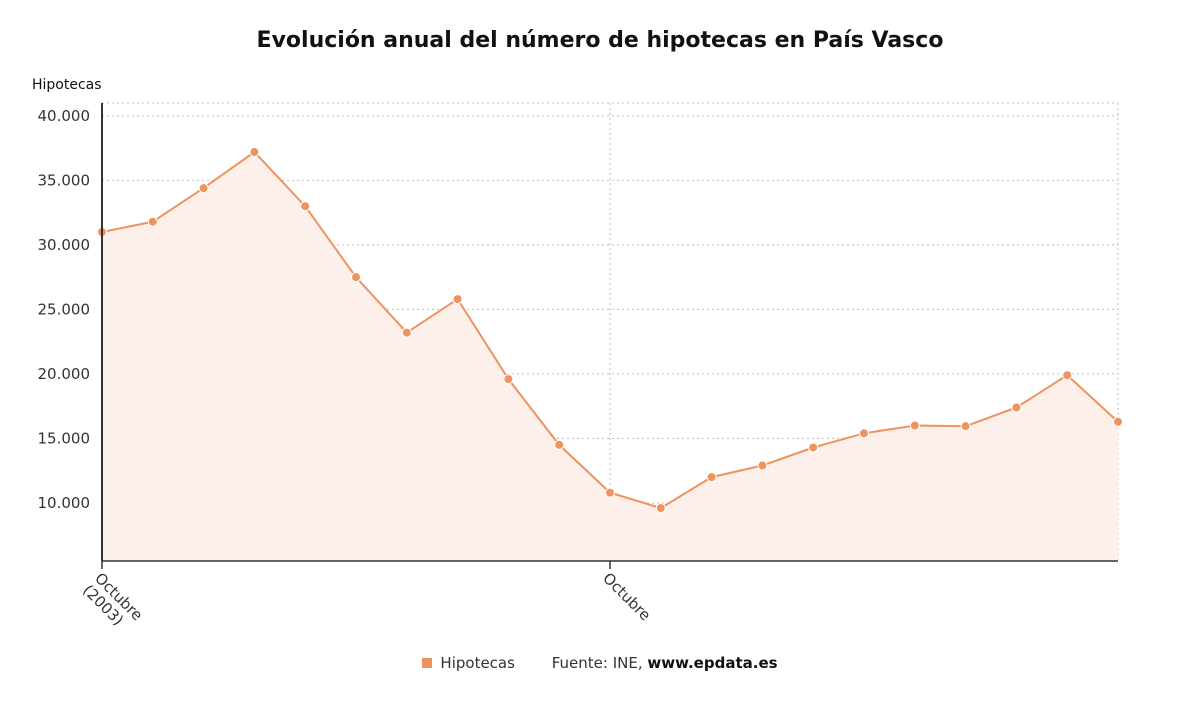 The height and width of the screenshot is (705, 1200). What do you see at coordinates (64, 438) in the screenshot?
I see `y-tick-label: 15.000` at bounding box center [64, 438].